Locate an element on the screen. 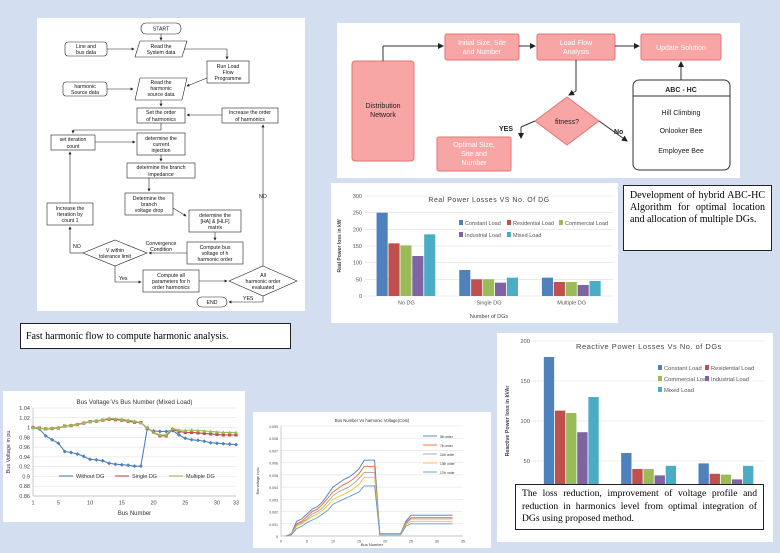 The image size is (780, 553). real-power-legend-label: Industrial Load is located at coordinates (483, 236).